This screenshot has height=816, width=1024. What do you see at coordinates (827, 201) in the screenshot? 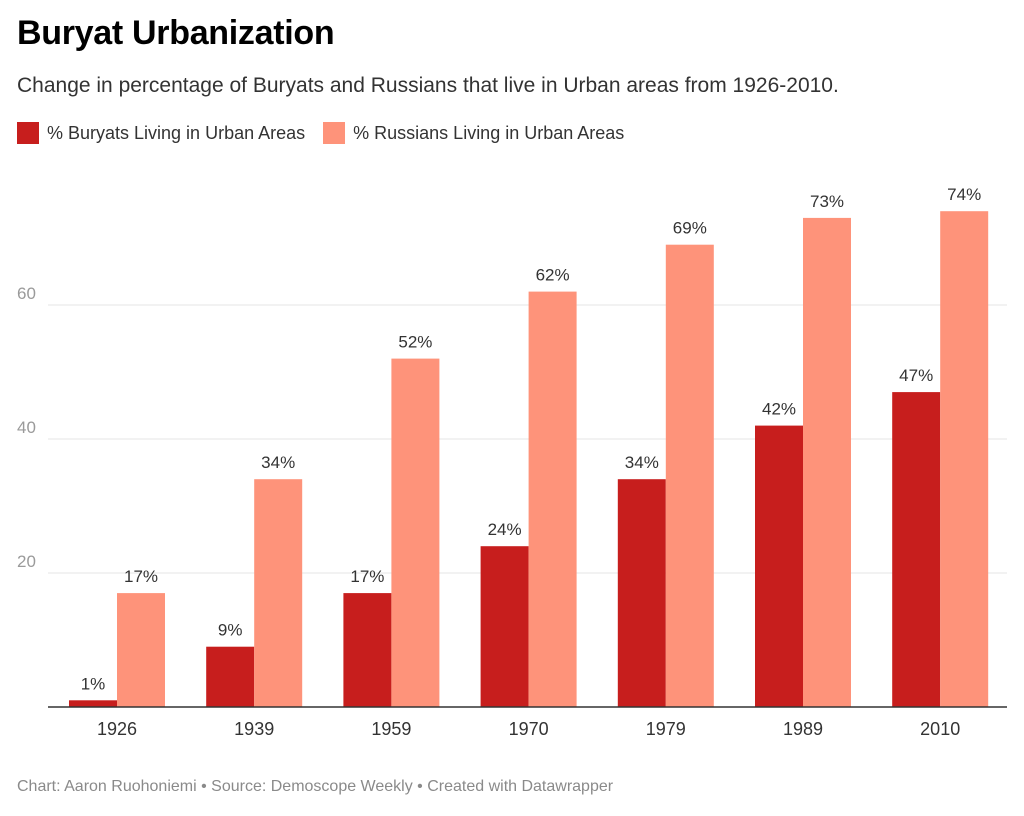
I see `data-label-russians-1989: 73%` at bounding box center [827, 201].